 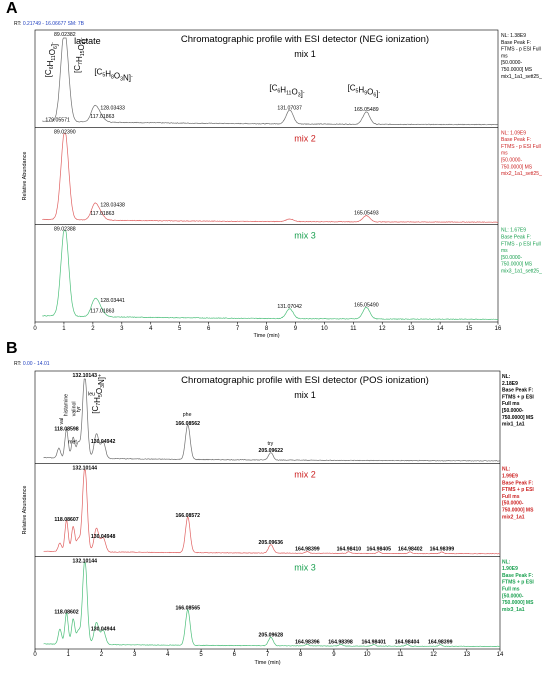 I want to click on rt-label: RT: 0.21749 - 16.06677 SM: 7B, so click(x=49, y=24).